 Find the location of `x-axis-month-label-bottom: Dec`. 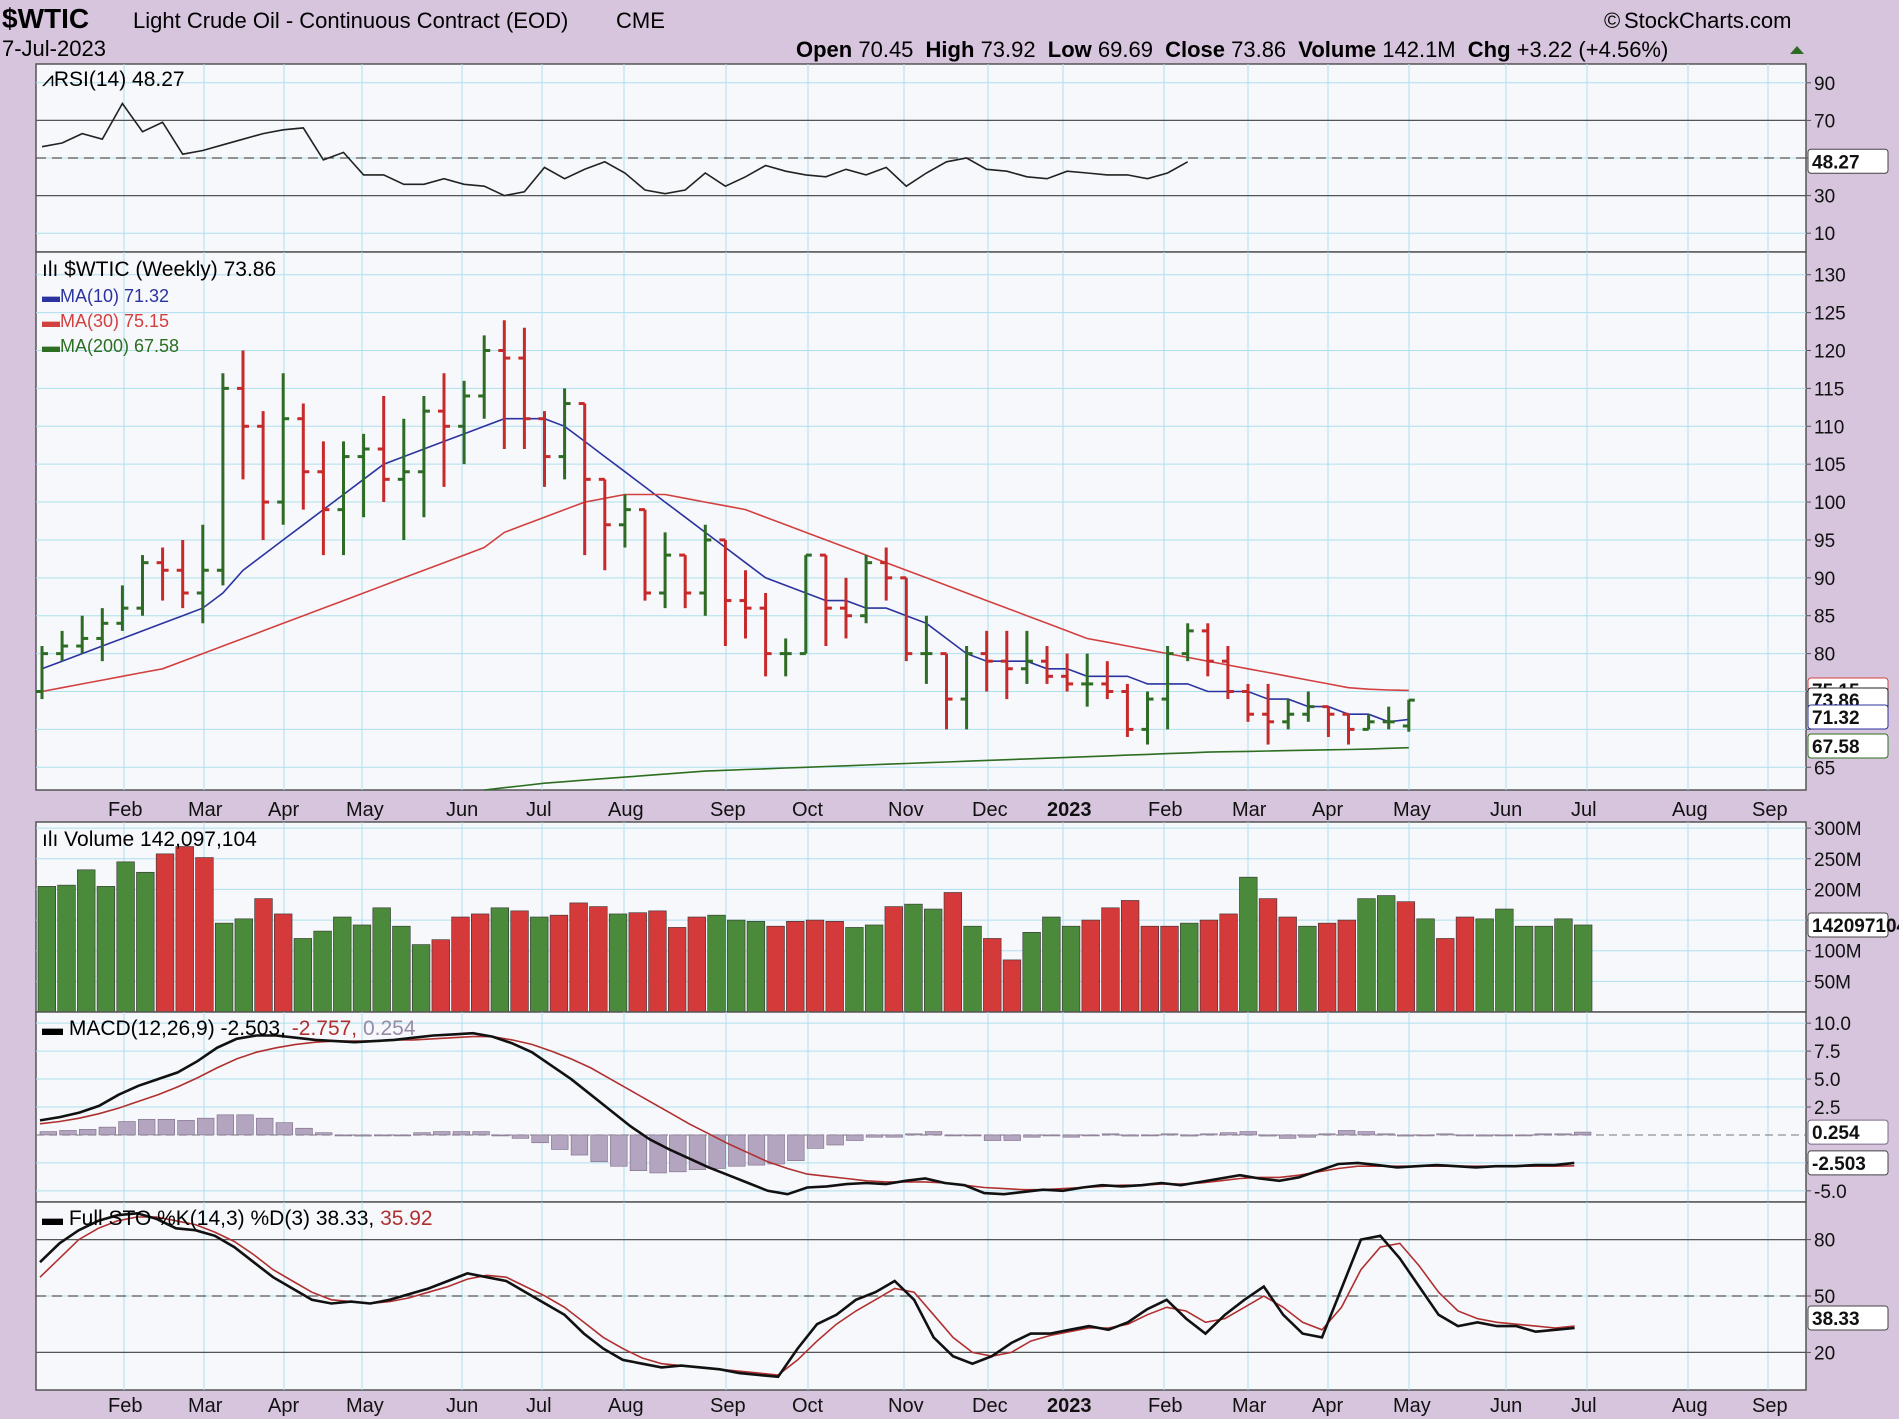

x-axis-month-label-bottom: Dec is located at coordinates (990, 1406).